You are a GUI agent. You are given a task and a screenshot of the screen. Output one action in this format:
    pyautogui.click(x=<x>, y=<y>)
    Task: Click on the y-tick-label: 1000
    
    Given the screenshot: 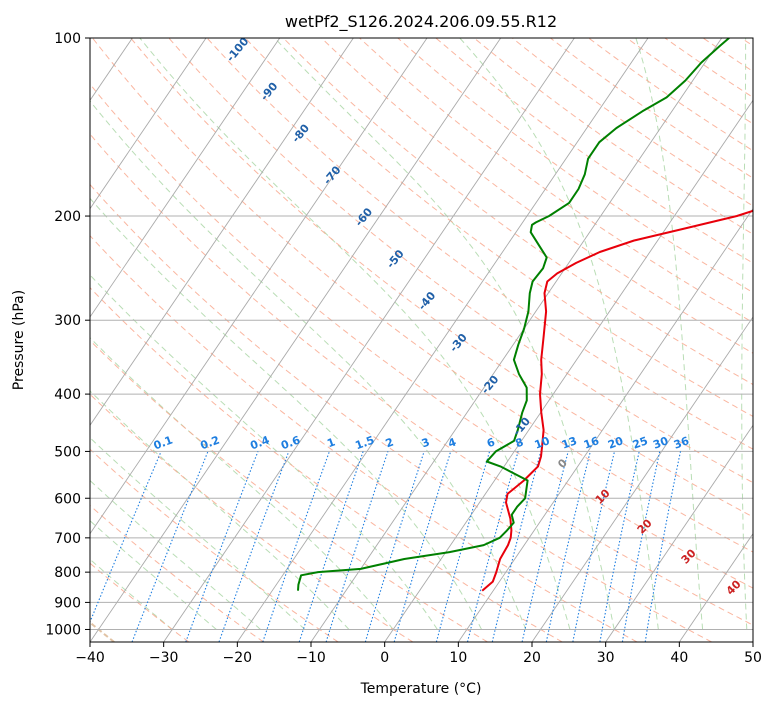 What is the action you would take?
    pyautogui.click(x=63, y=630)
    